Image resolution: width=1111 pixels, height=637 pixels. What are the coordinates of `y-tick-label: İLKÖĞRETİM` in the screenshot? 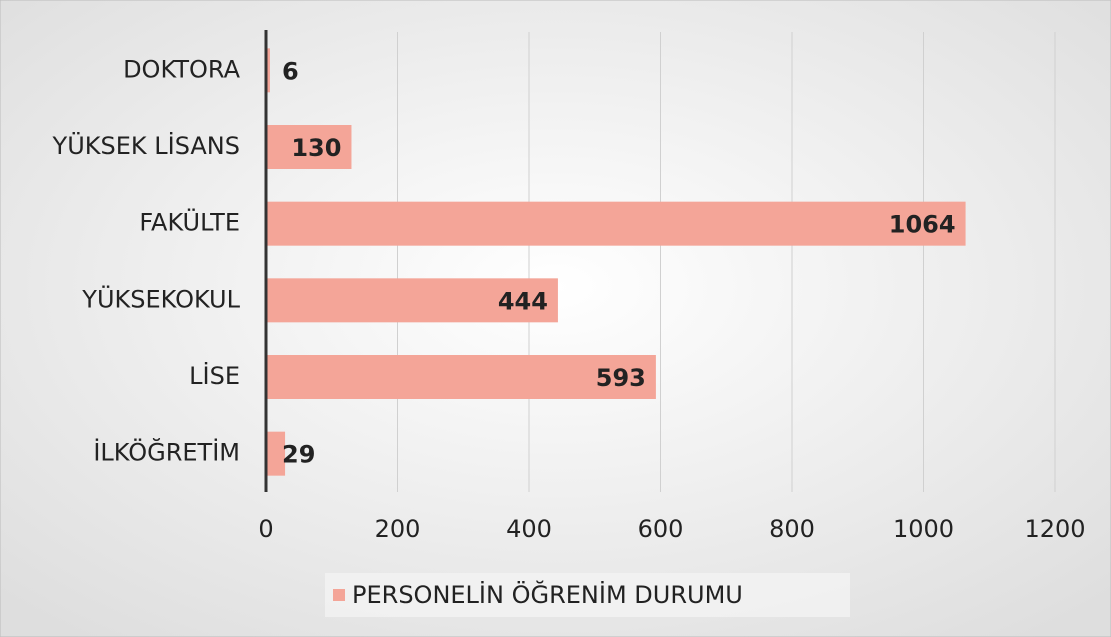 It's located at (166, 452).